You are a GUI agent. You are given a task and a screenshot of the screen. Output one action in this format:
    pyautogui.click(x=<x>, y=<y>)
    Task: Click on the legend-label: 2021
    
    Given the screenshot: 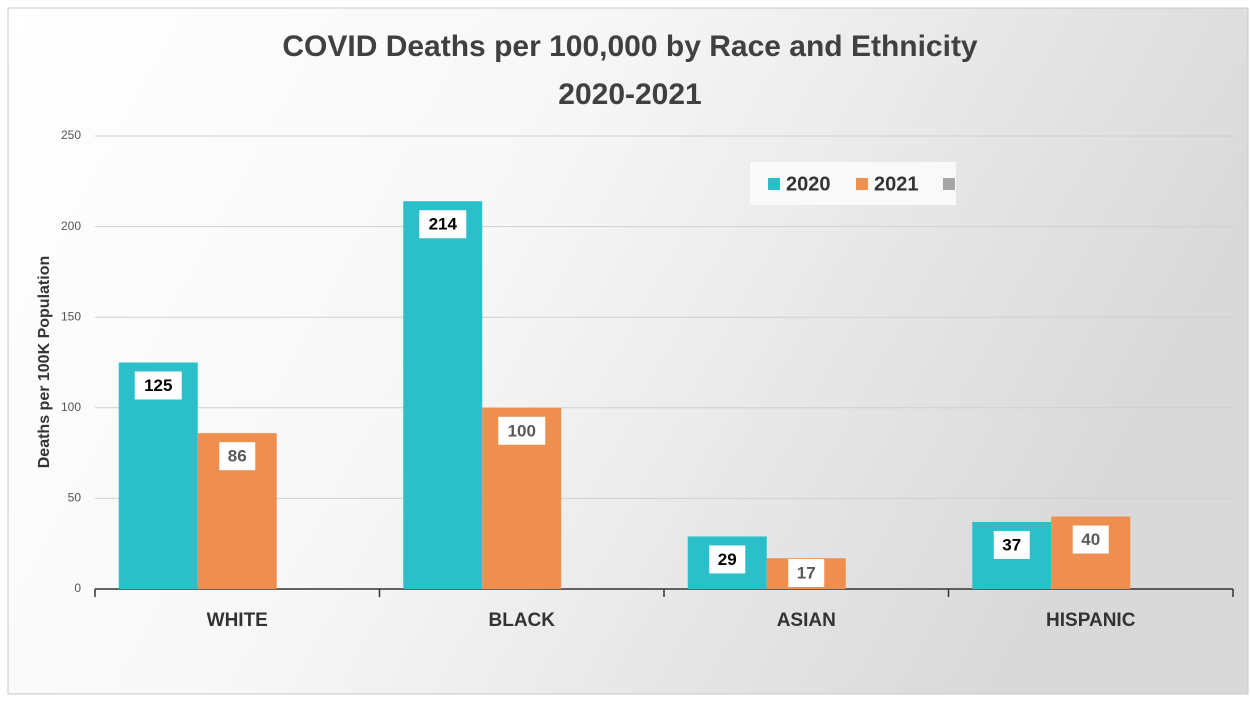 What is the action you would take?
    pyautogui.click(x=896, y=184)
    